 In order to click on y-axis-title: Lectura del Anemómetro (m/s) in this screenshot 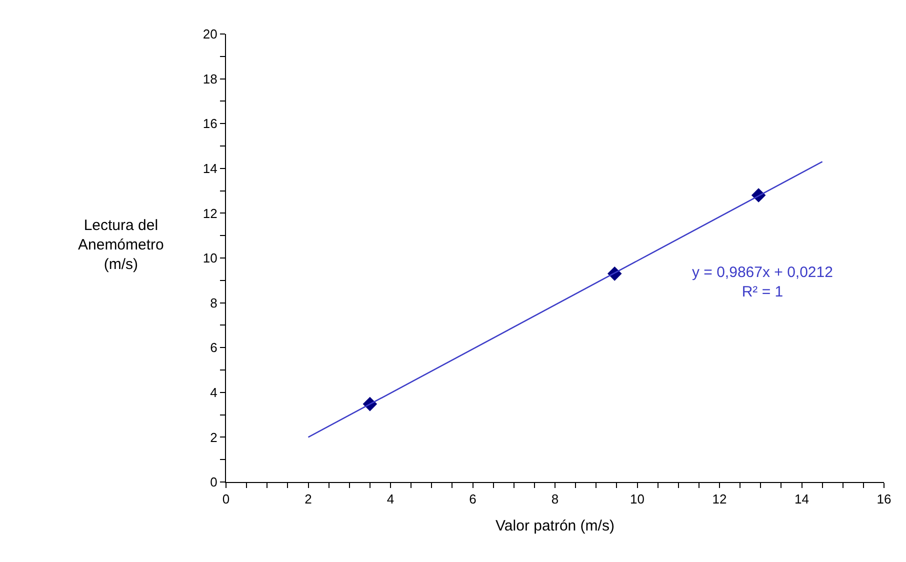, I will do `click(121, 245)`.